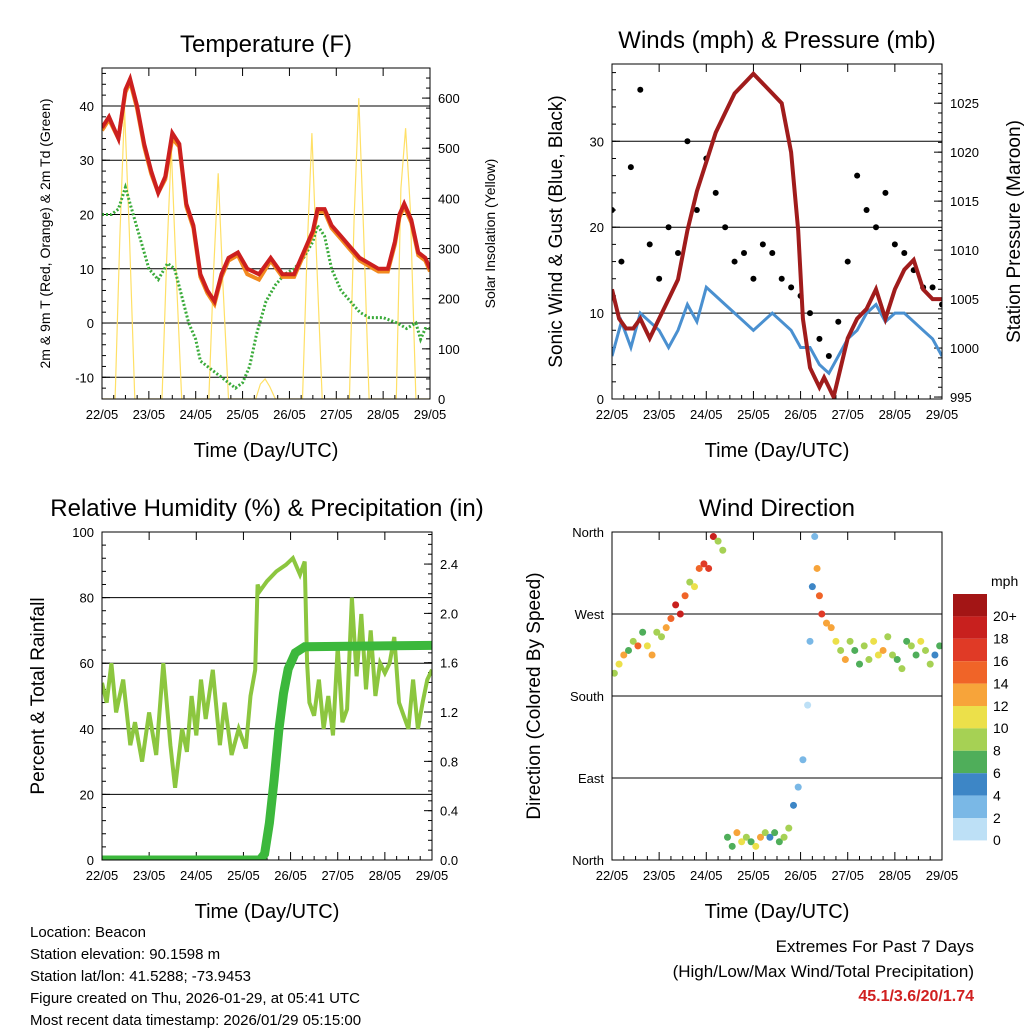  Describe the element at coordinates (149, 875) in the screenshot. I see `humidity-x-tick-label: 23/05` at that location.